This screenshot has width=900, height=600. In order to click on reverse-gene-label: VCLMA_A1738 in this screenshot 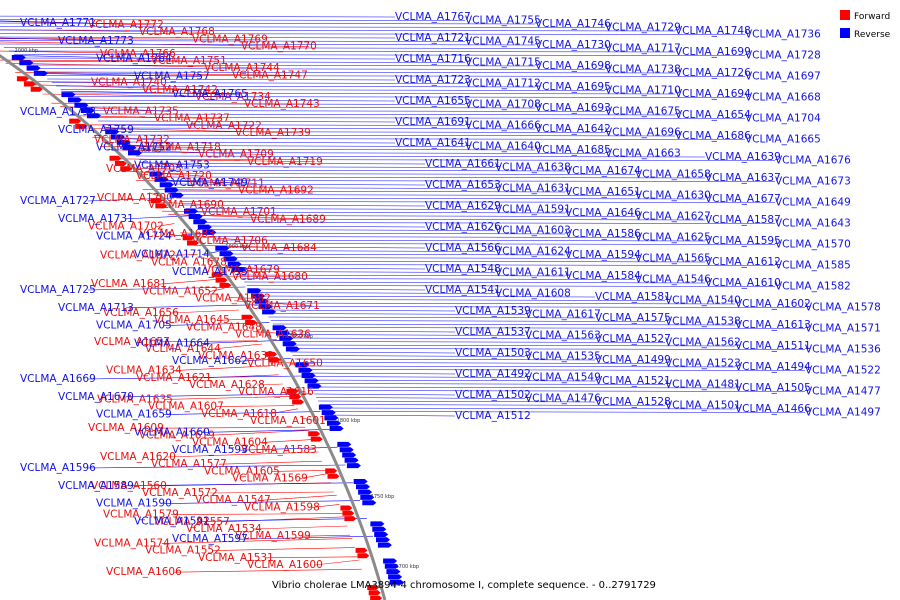, I will do `click(643, 70)`.